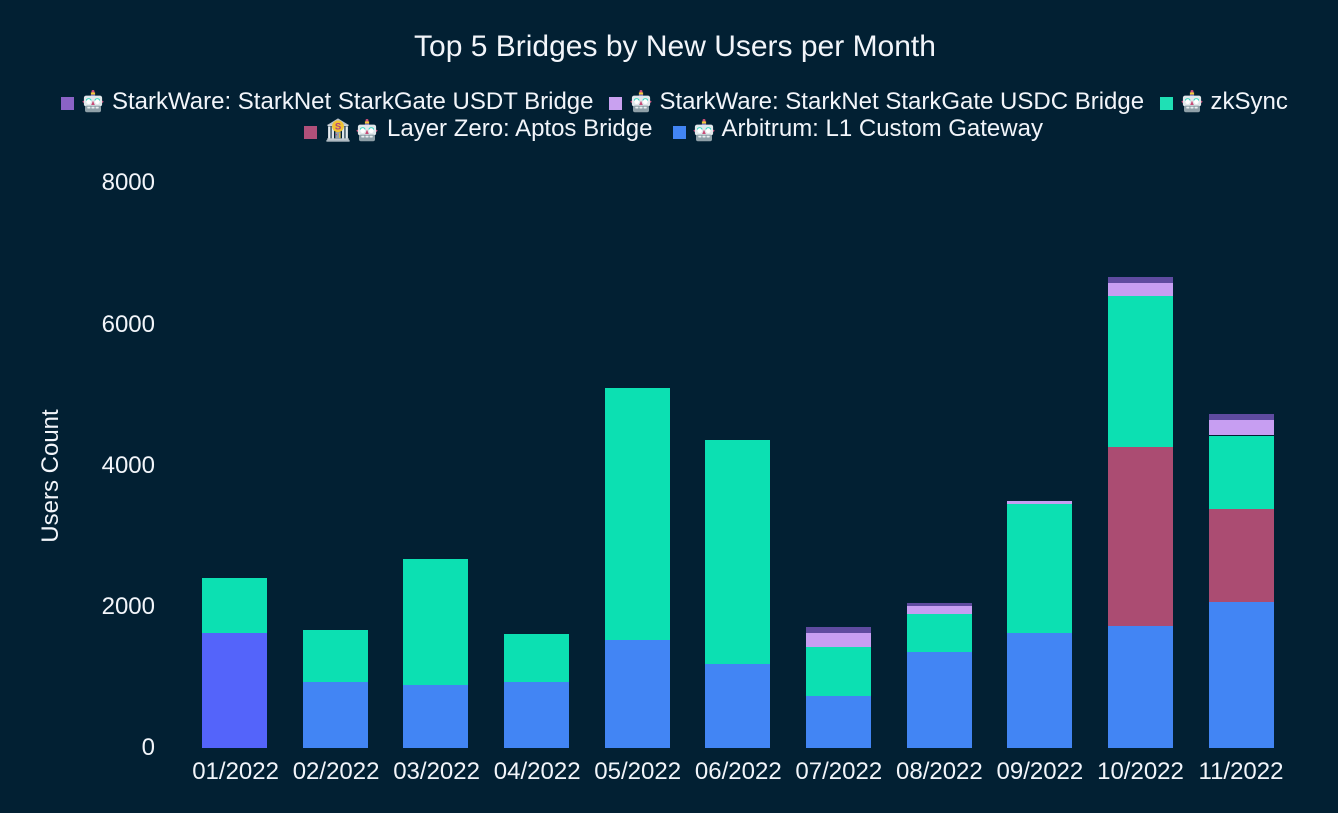 The height and width of the screenshot is (813, 1338). What do you see at coordinates (338, 127) in the screenshot?
I see `svg-text: S` at bounding box center [338, 127].